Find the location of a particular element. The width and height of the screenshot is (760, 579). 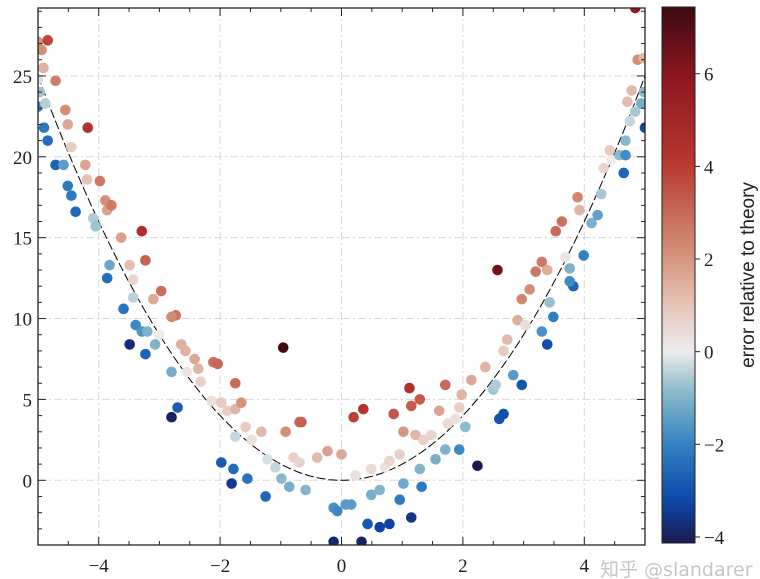

x-tick-label: 4 is located at coordinates (585, 566).